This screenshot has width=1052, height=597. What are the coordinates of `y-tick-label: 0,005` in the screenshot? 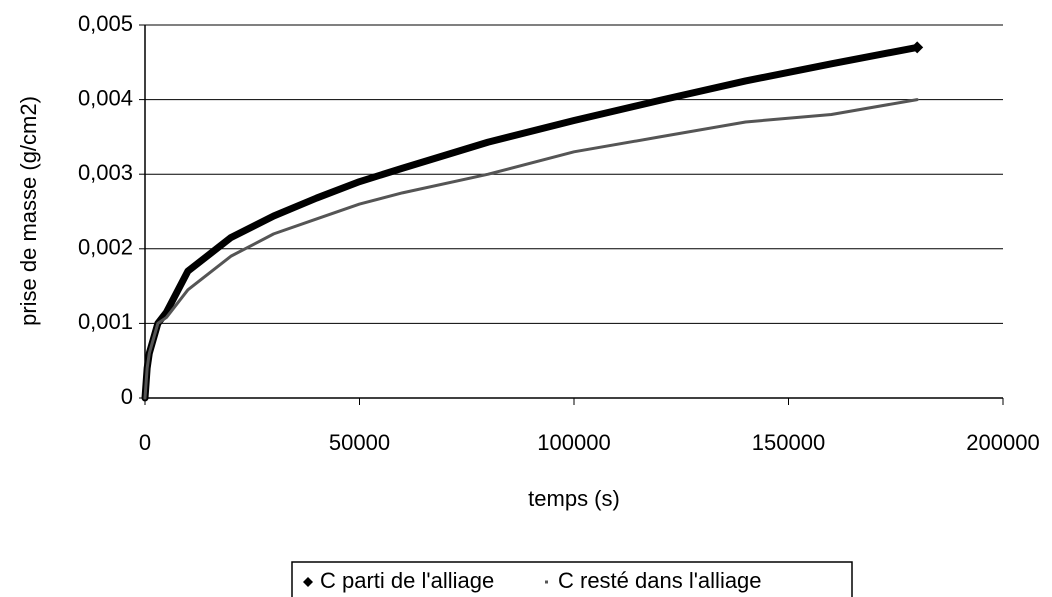 It's located at (105, 23).